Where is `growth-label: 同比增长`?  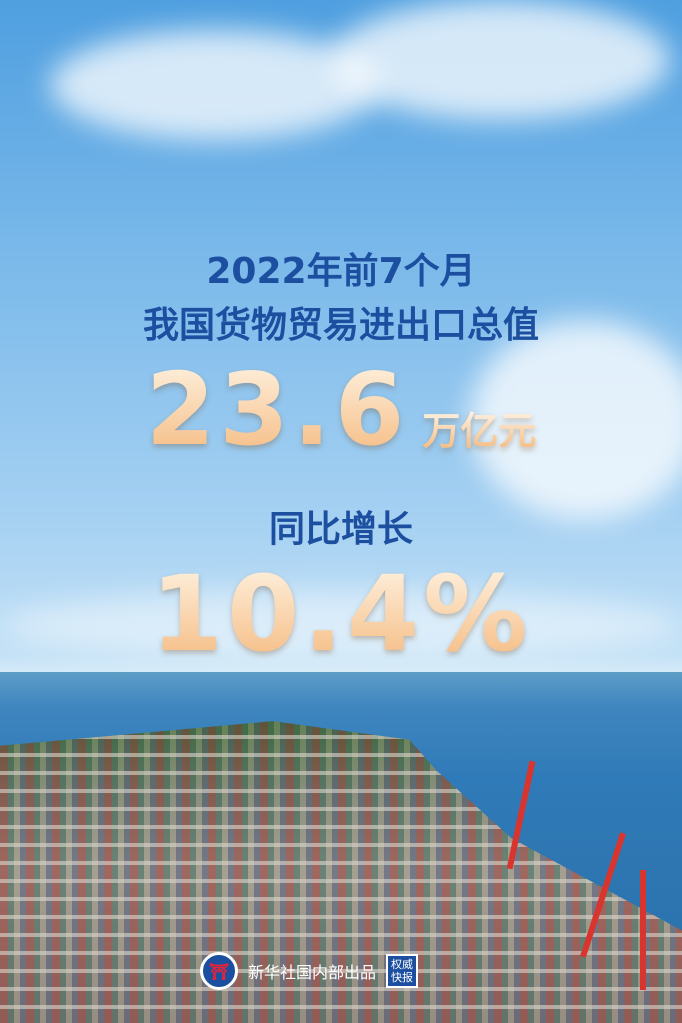
growth-label: 同比增长 is located at coordinates (340, 529).